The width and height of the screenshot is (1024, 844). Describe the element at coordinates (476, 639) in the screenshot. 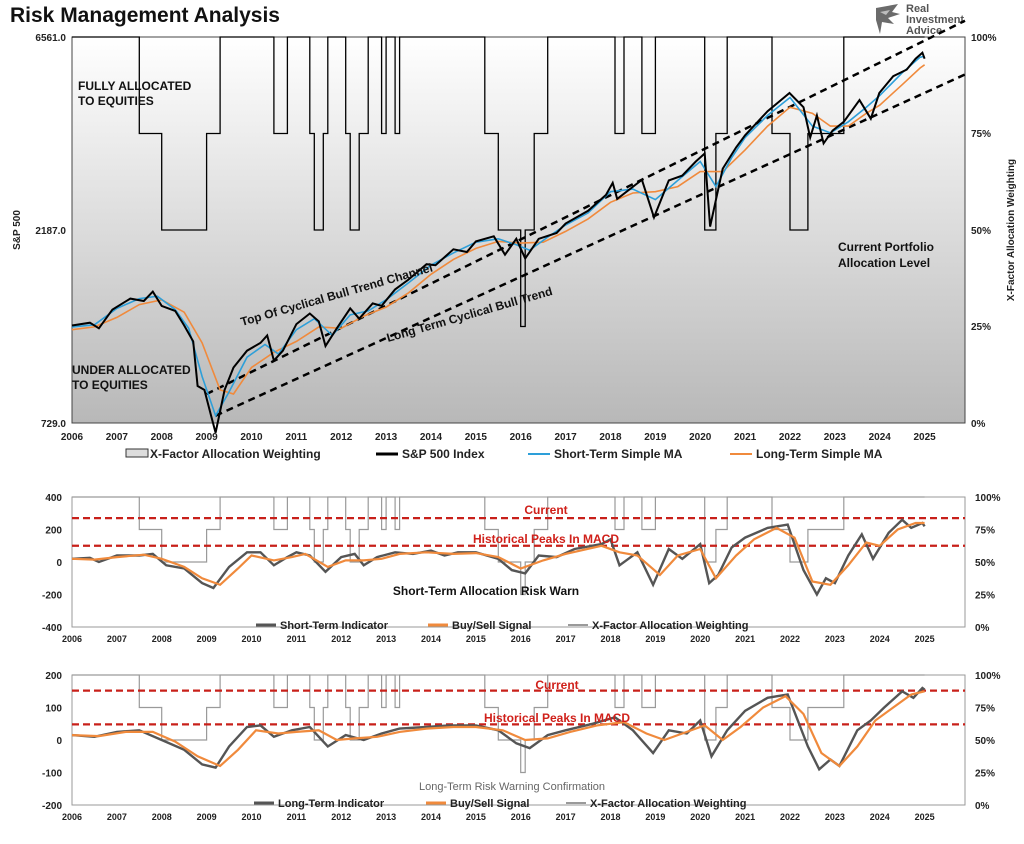

I see `short-x-tick-2015: 2015` at that location.